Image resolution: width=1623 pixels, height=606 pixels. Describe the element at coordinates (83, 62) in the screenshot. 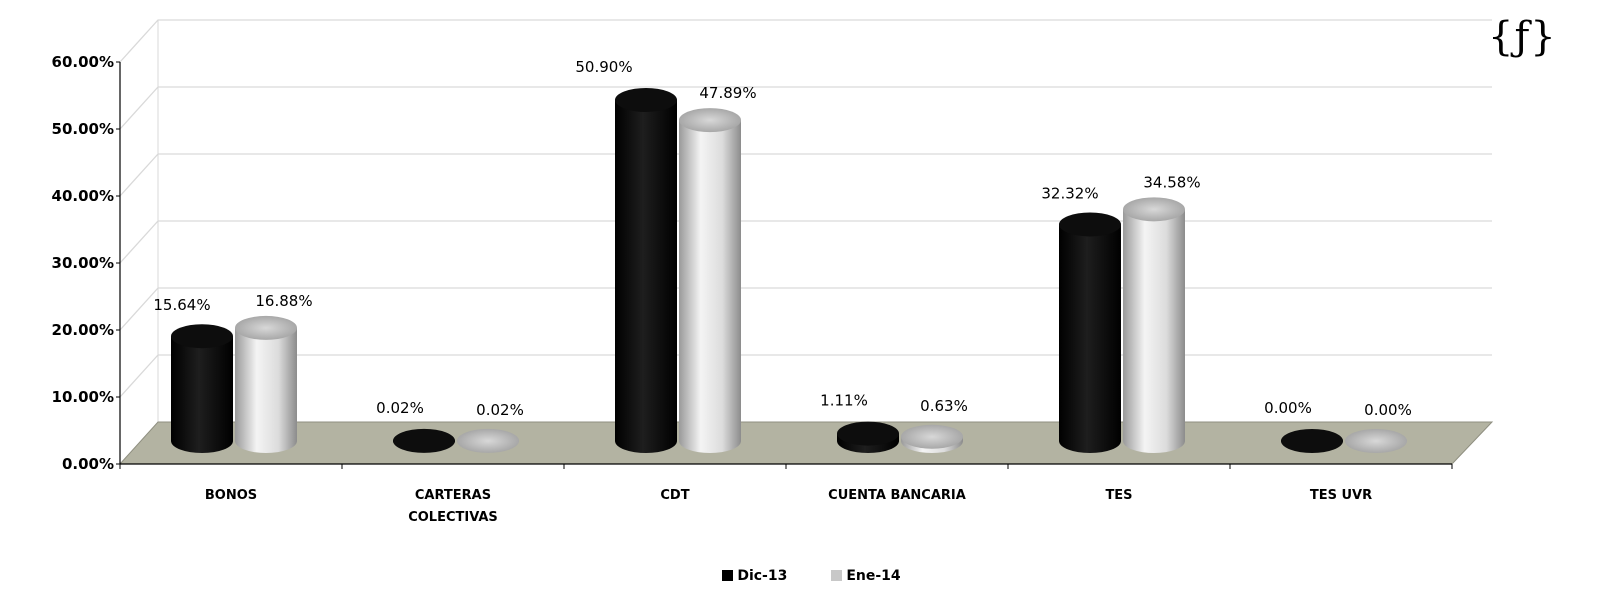

I see `y-tick-label: 60.00%` at that location.